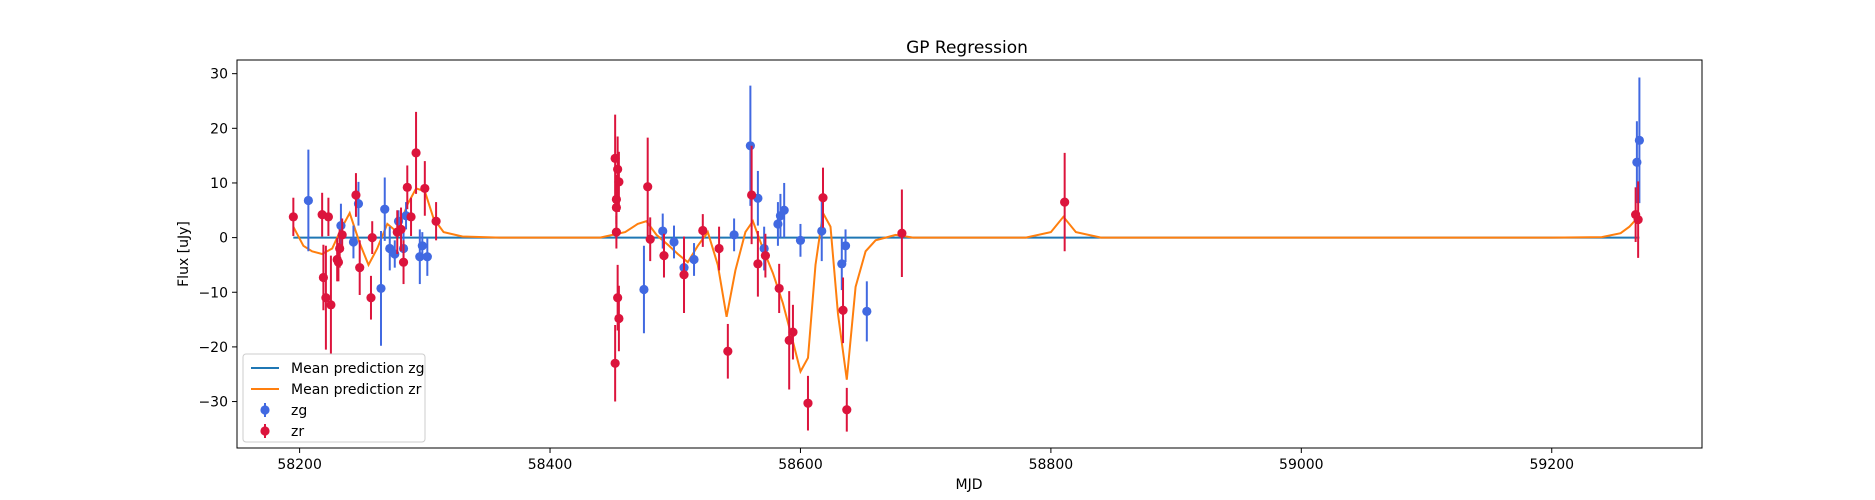 Image resolution: width=1875 pixels, height=500 pixels. I want to click on legend: Mean prediction zg Mean prediction zr zg zr, so click(334, 398).